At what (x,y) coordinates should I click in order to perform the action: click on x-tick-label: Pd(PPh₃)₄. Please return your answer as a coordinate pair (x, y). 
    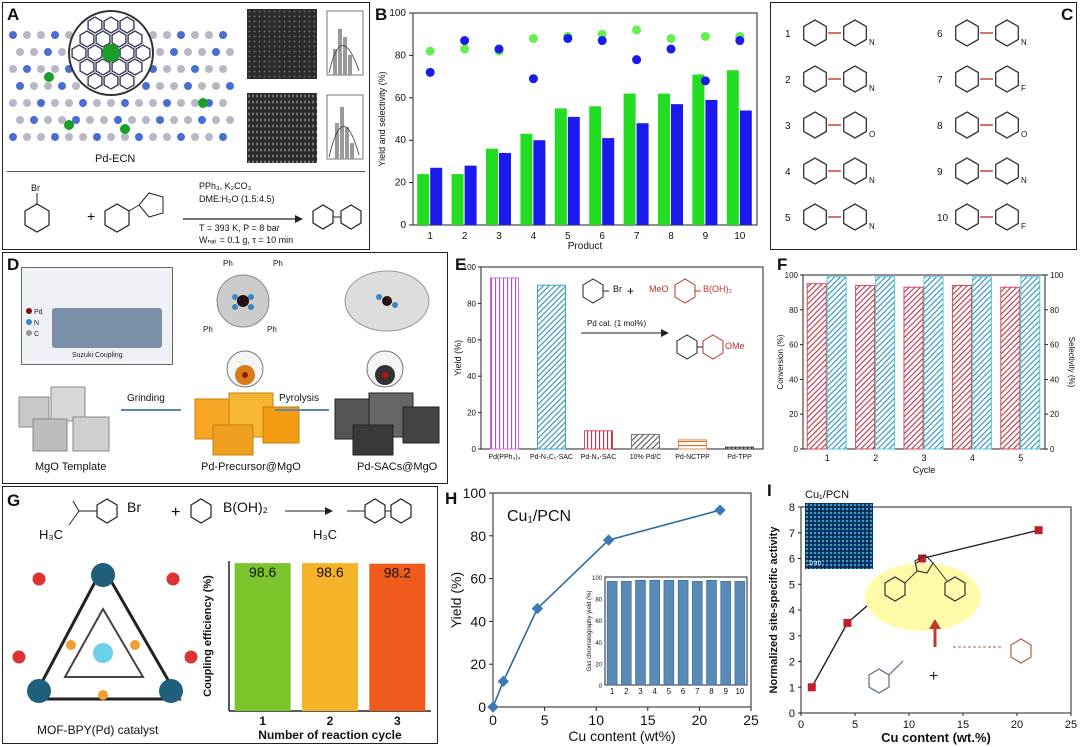
    Looking at the image, I should click on (504, 457).